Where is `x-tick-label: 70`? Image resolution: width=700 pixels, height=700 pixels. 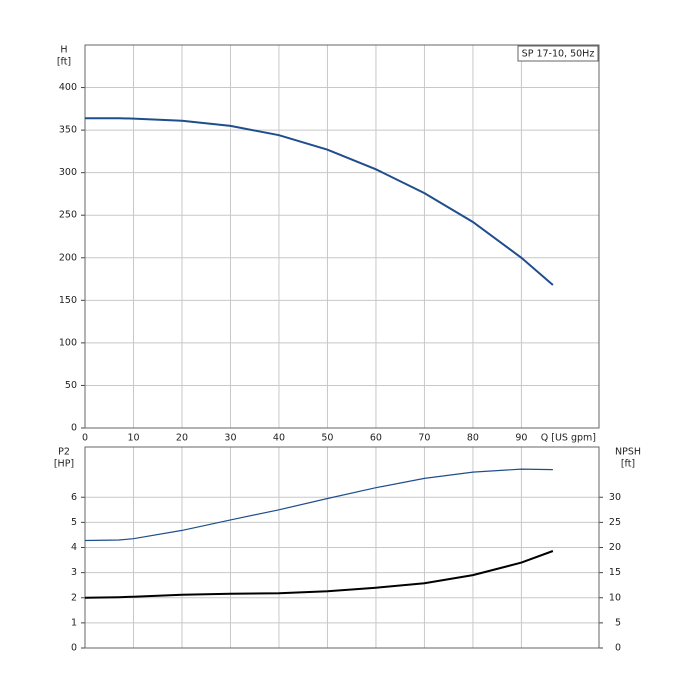
x-tick-label: 70 is located at coordinates (424, 438).